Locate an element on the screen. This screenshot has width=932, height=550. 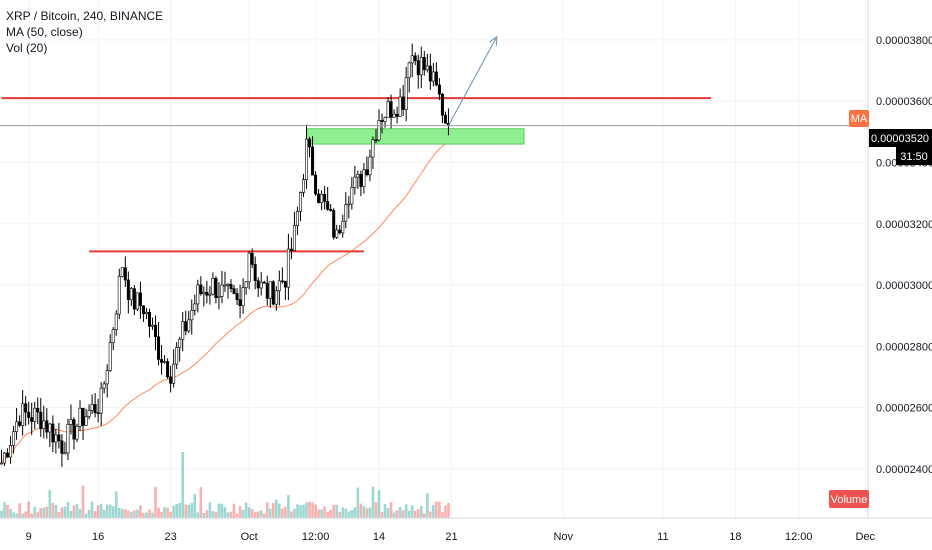
ma-legend: MA (50, close) is located at coordinates (44, 32).